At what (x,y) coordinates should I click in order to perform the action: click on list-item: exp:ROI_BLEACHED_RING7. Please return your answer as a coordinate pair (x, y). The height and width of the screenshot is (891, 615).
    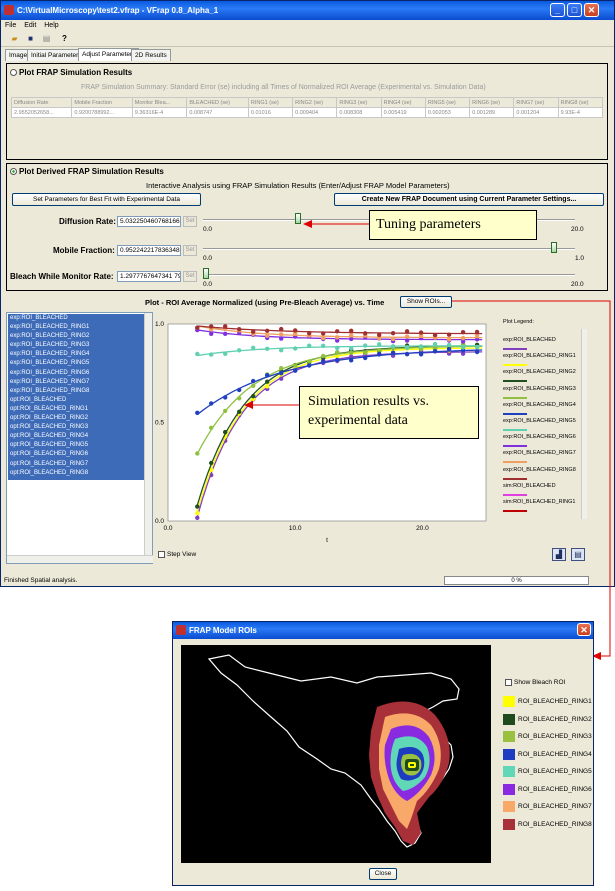
    Looking at the image, I should click on (50, 381).